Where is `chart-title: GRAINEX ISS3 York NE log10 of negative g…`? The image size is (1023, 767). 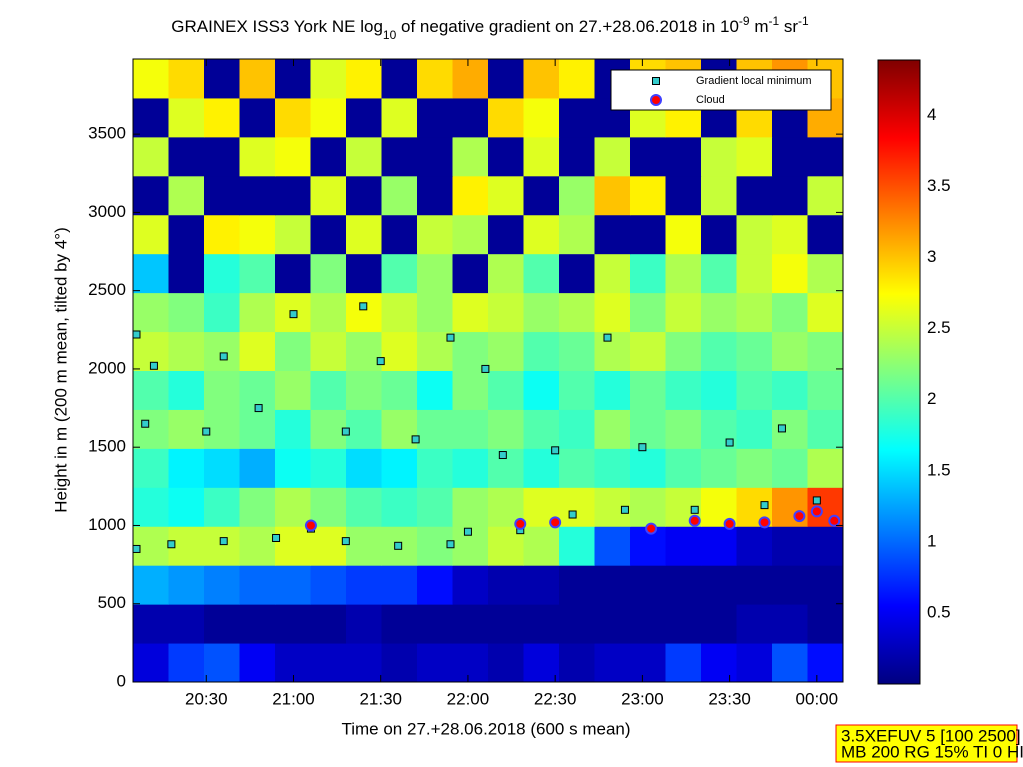
chart-title: GRAINEX ISS3 York NE log10 of negative g… is located at coordinates (490, 28).